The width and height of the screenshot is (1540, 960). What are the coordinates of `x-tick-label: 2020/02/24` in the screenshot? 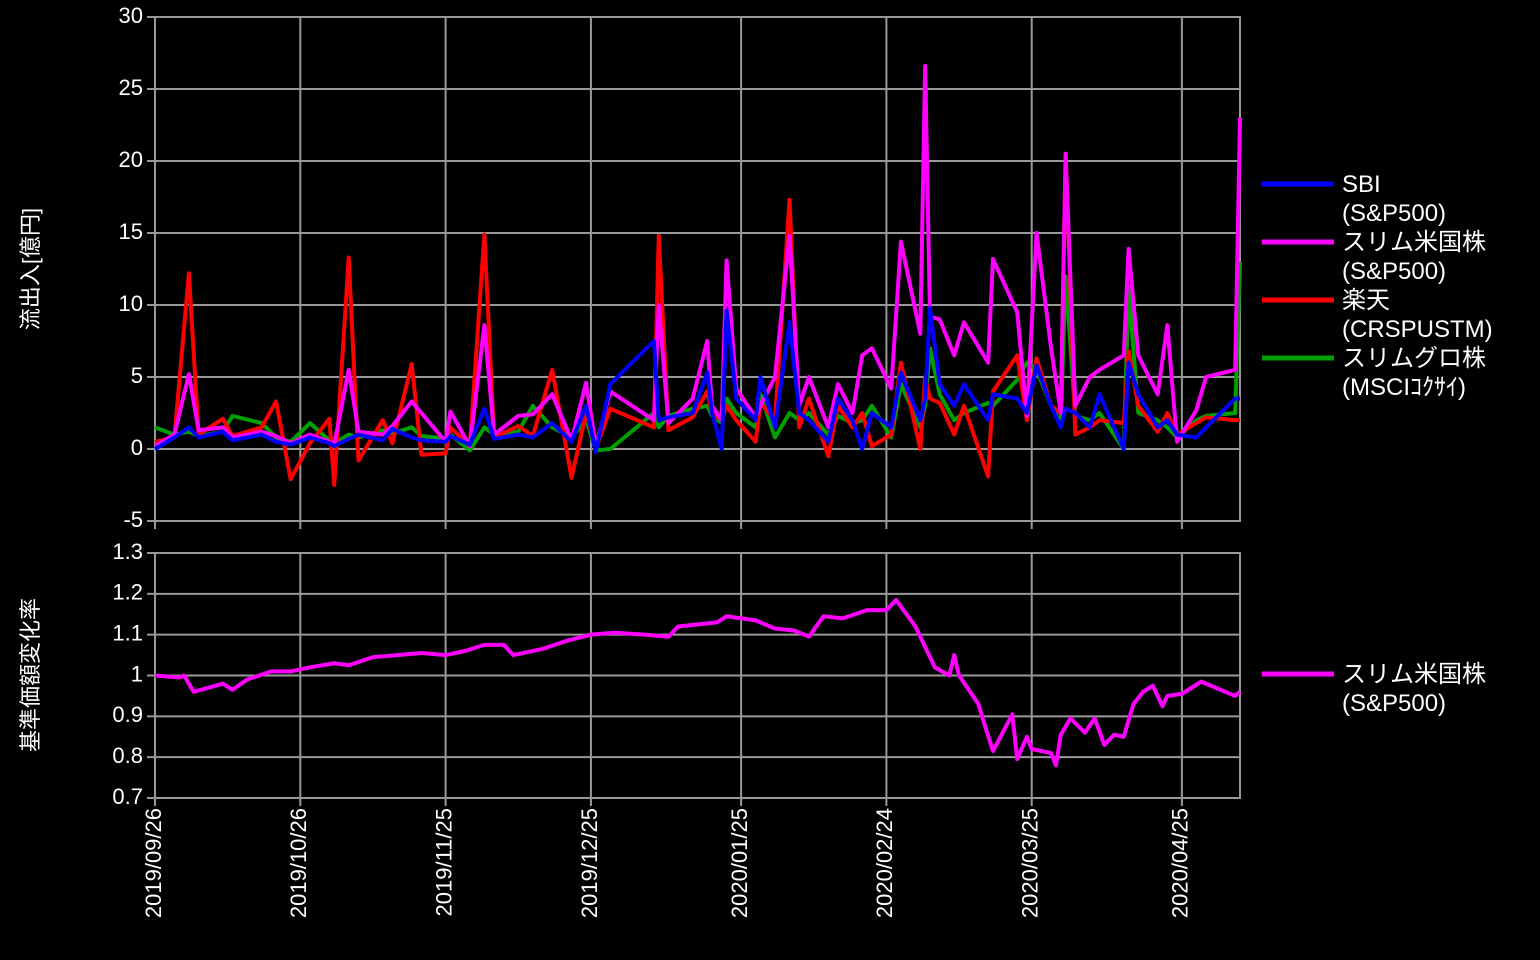 It's located at (884, 863).